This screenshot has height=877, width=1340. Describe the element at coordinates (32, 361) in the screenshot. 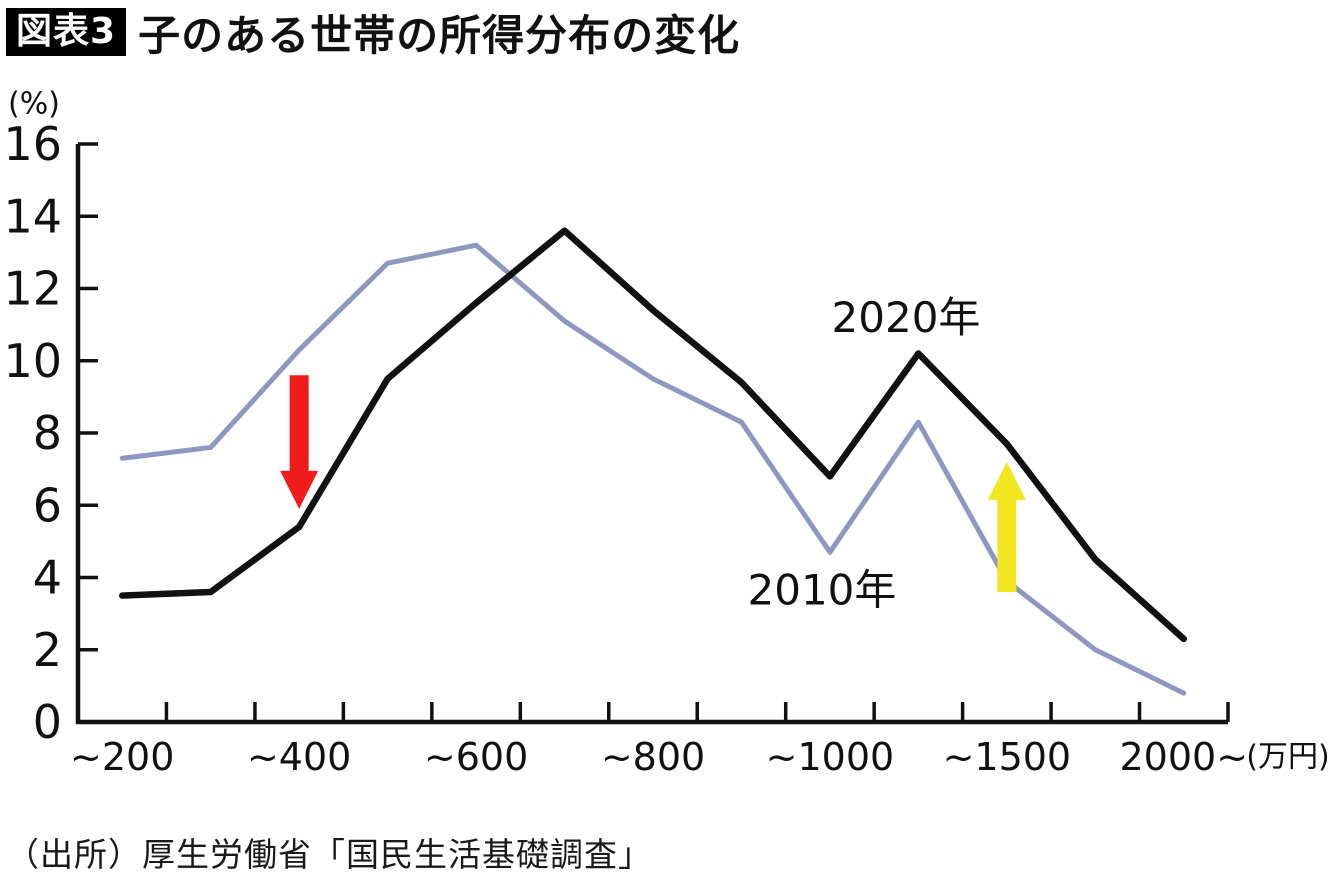

I see `y-tick-label: 10` at that location.